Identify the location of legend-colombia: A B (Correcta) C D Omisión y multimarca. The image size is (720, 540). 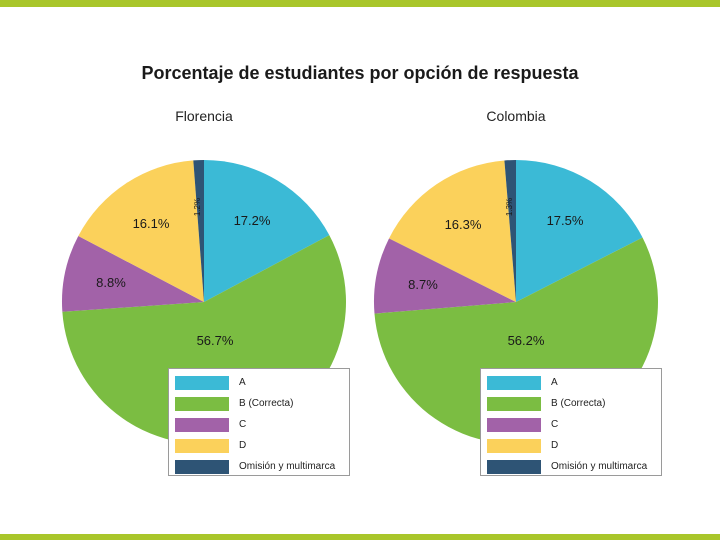
(571, 422).